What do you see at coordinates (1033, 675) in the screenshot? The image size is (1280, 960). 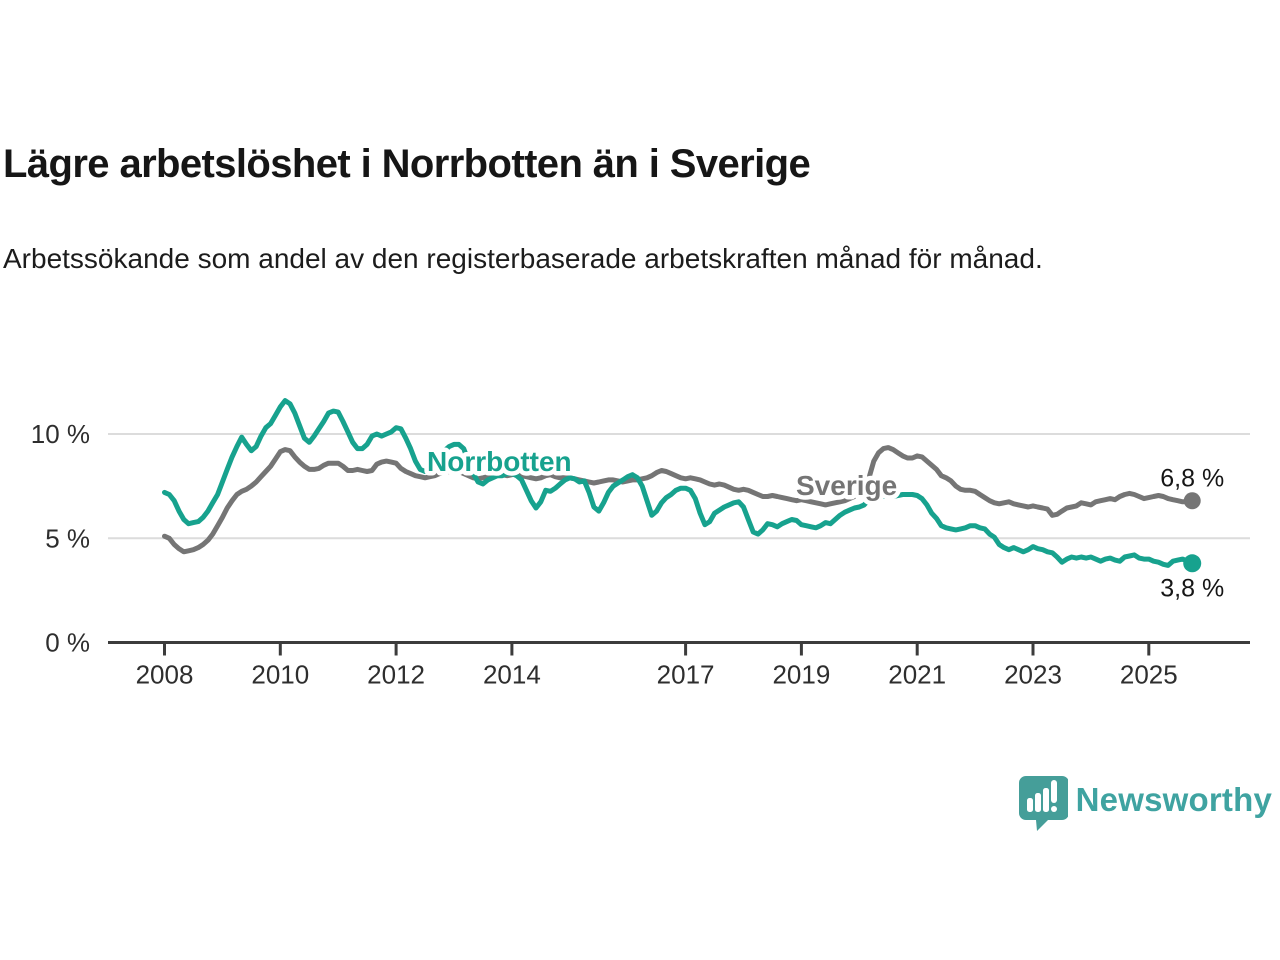 I see `x-tick-label-2023: 2023` at bounding box center [1033, 675].